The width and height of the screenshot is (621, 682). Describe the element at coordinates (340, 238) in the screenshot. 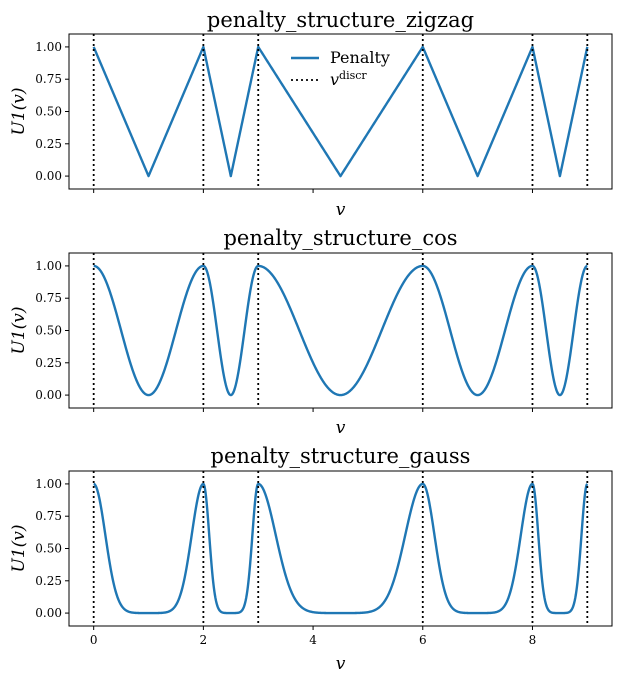

I see `subplot-title: penalty_structure_cos` at that location.